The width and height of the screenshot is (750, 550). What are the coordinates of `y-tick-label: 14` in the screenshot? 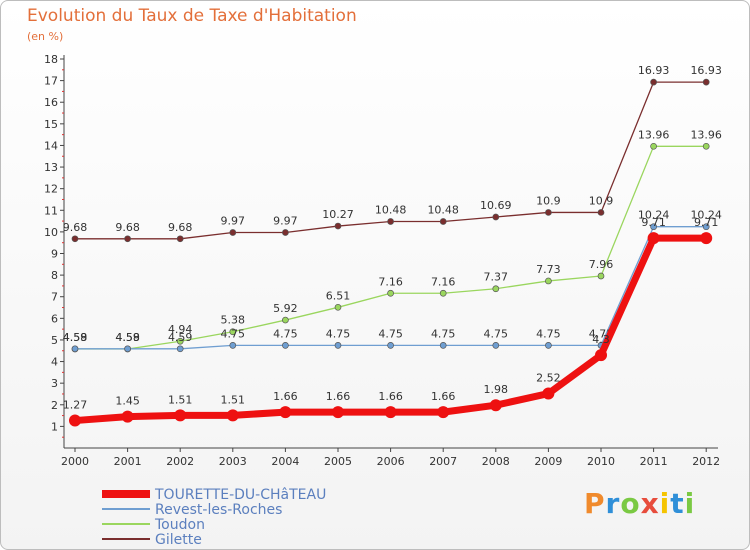 It's located at (51, 145).